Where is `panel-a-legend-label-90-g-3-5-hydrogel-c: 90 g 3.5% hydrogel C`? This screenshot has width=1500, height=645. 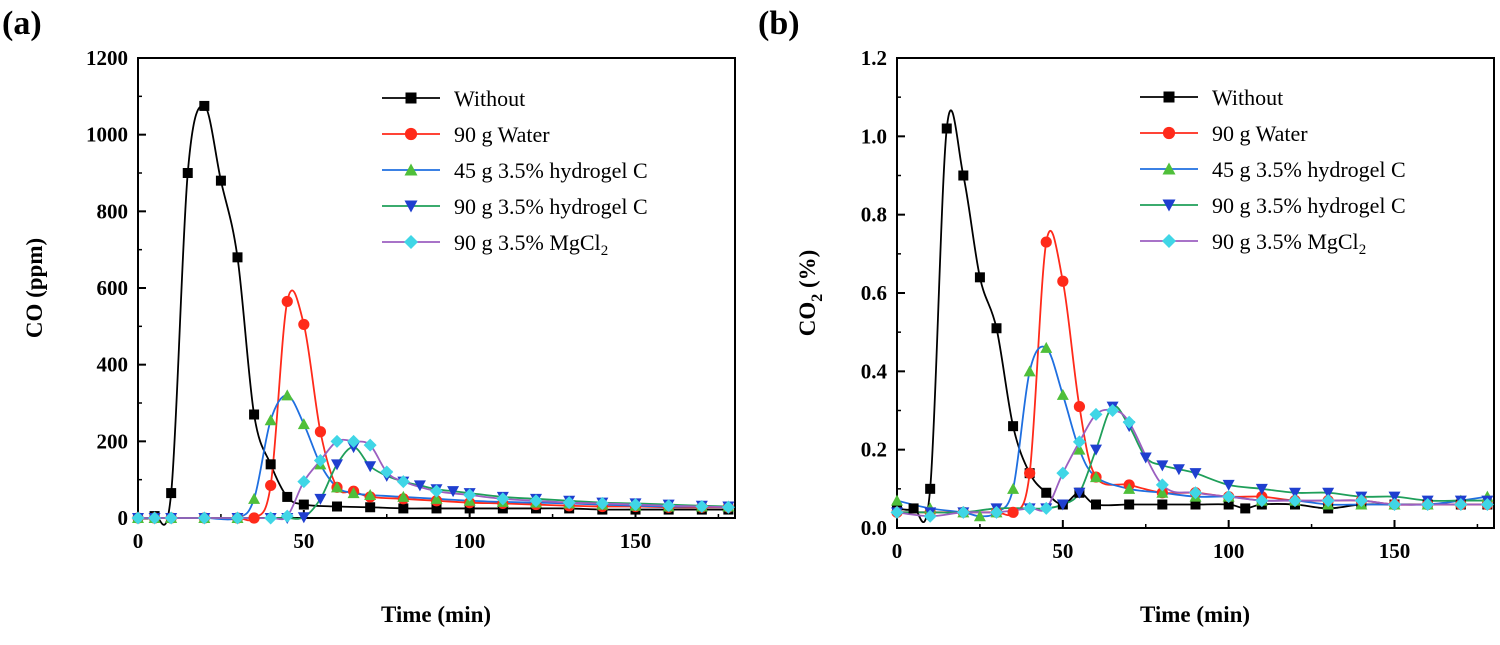 panel-a-legend-label-90-g-3-5-hydrogel-c: 90 g 3.5% hydrogel C is located at coordinates (551, 206).